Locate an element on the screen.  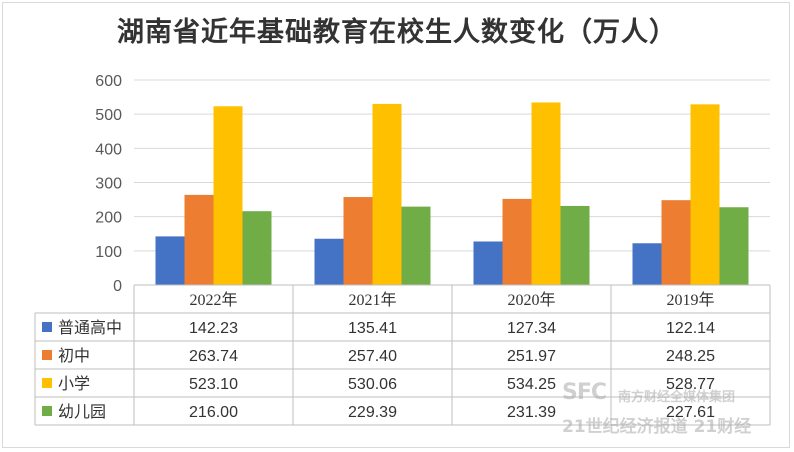
data-label: 534.25 is located at coordinates (531, 384).